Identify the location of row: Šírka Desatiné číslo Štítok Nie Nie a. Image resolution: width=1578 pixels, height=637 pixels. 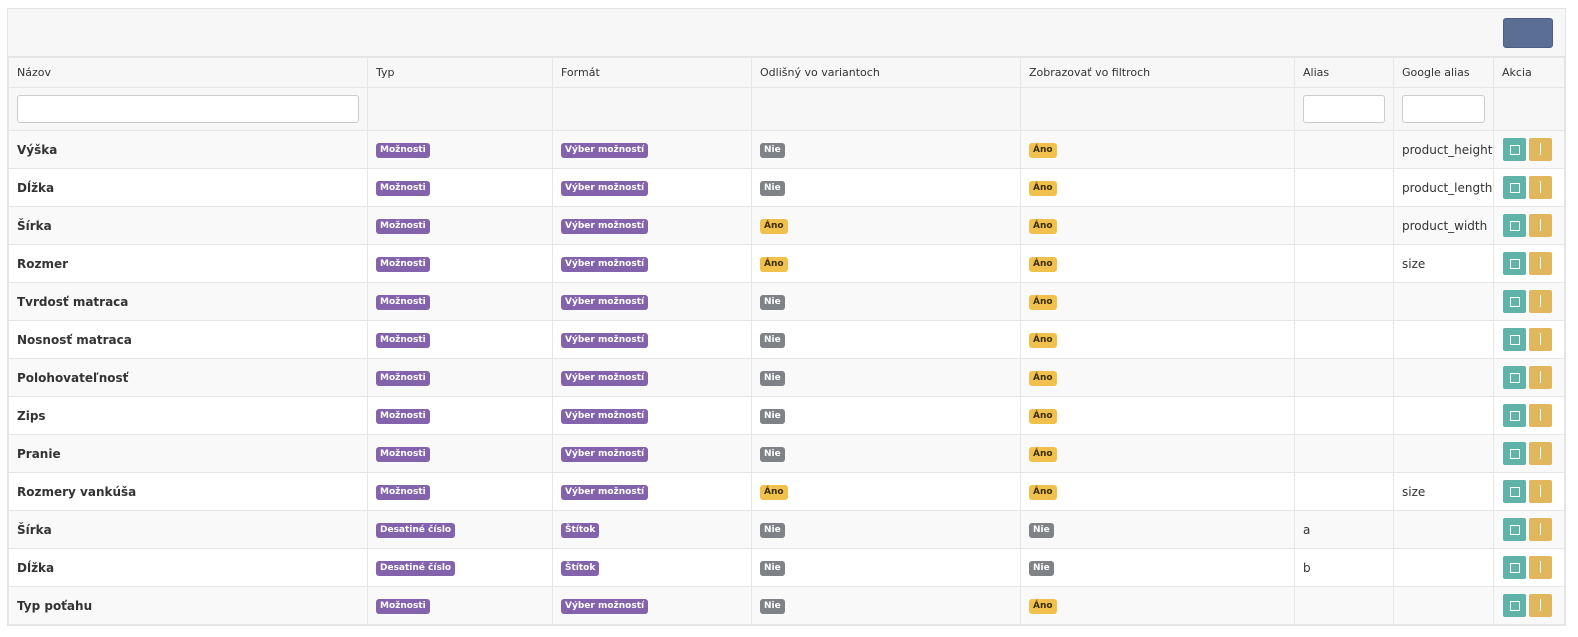
(786, 529).